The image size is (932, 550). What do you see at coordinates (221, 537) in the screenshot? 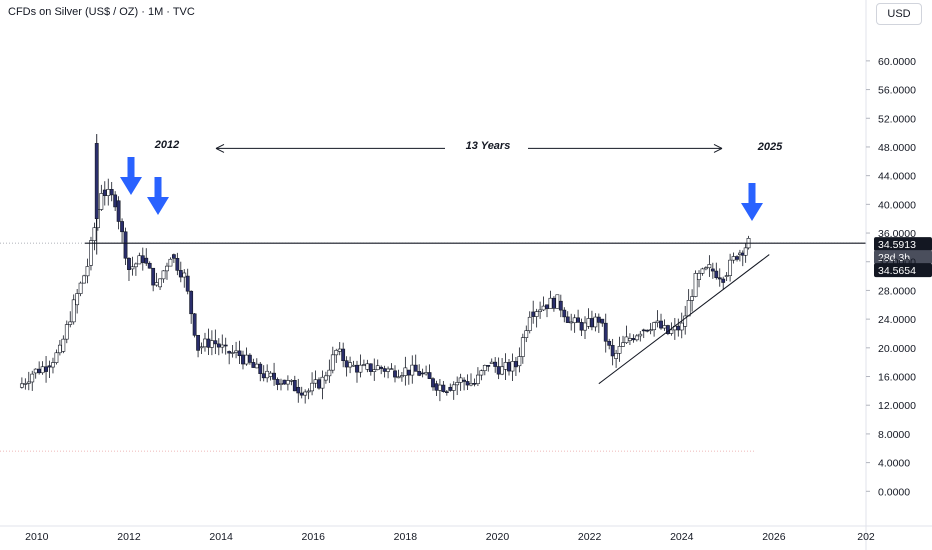
I see `x-tick-label: 2014` at bounding box center [221, 537].